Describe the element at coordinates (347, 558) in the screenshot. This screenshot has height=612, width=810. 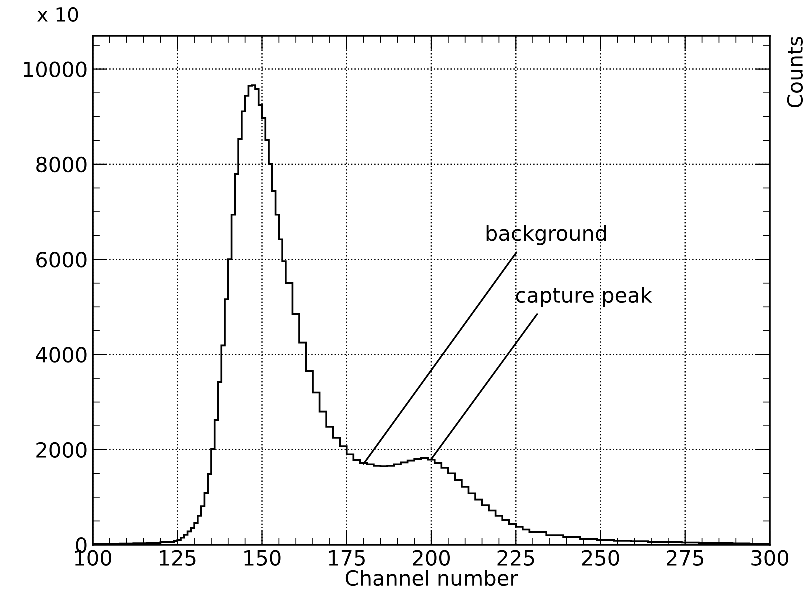
I see `x-tick-label: 175` at that location.